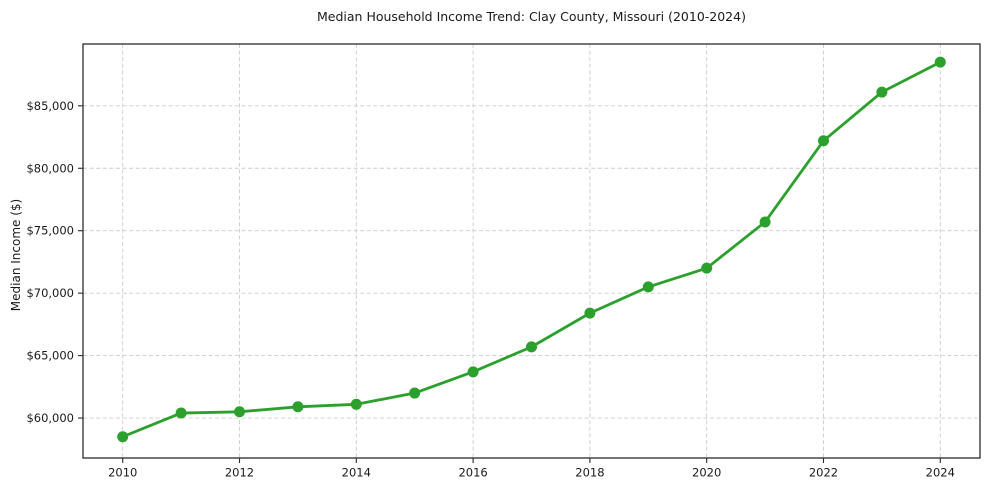  I want to click on x-tick-label: 2014, so click(356, 473).